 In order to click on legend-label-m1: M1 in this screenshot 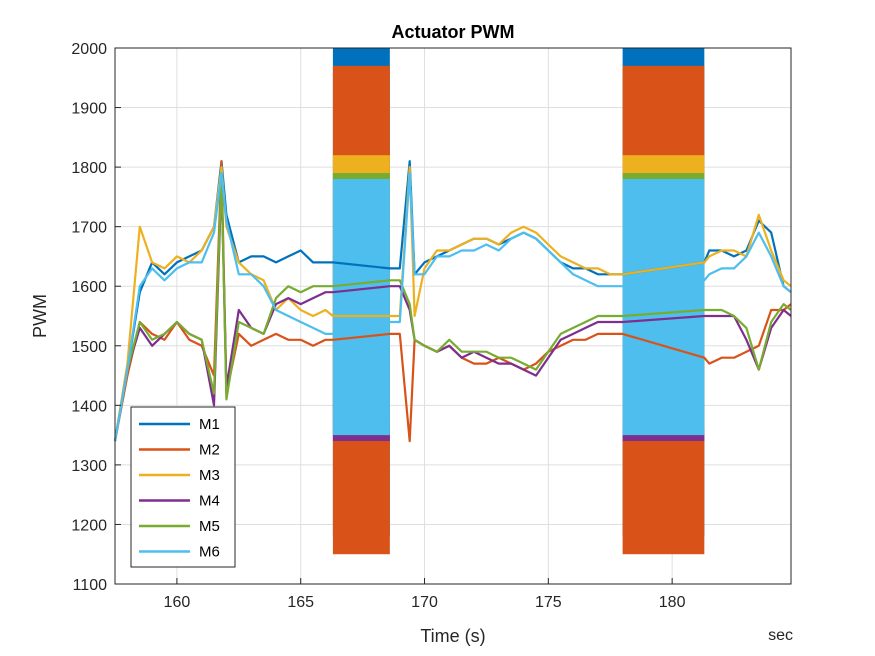, I will do `click(209, 424)`.